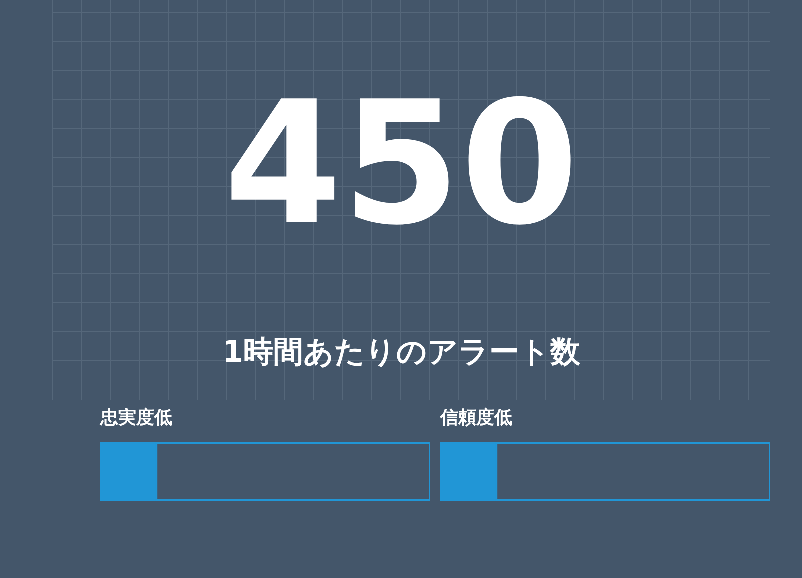  Describe the element at coordinates (402, 352) in the screenshot. I see `text: 1時間あたりのアラート数` at that location.